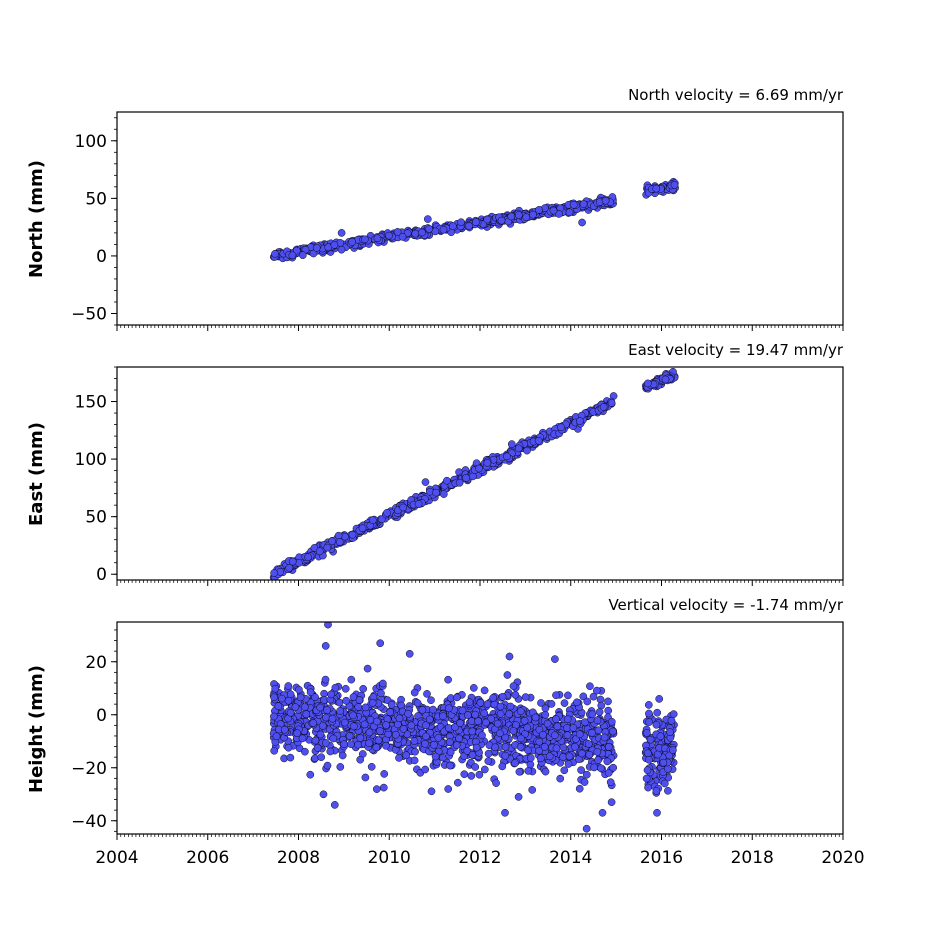  Describe the element at coordinates (752, 858) in the screenshot. I see `x-tick-label: 2018` at that location.